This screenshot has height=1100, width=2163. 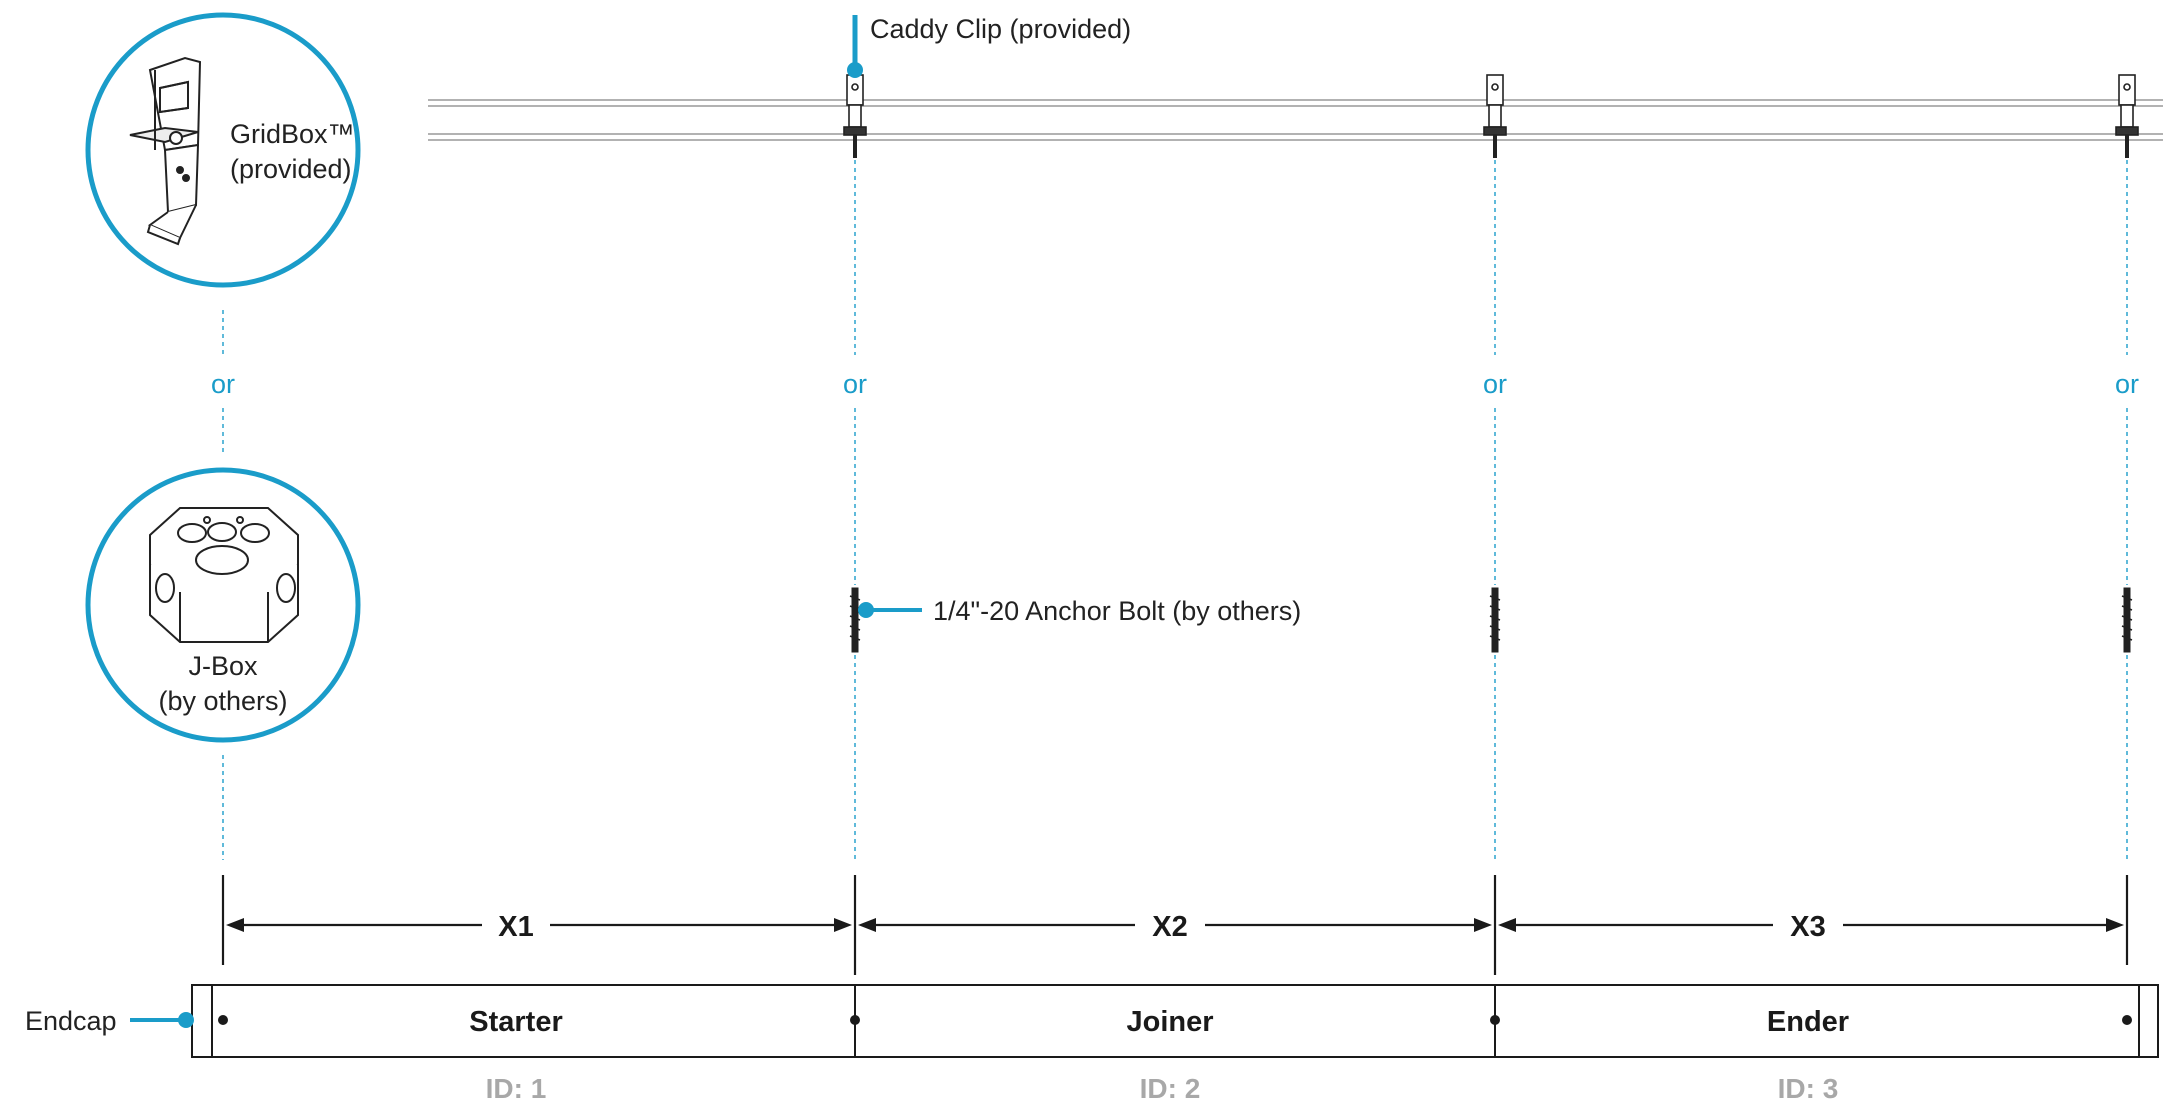 I want to click on dimension-lines, so click(x=1175, y=925).